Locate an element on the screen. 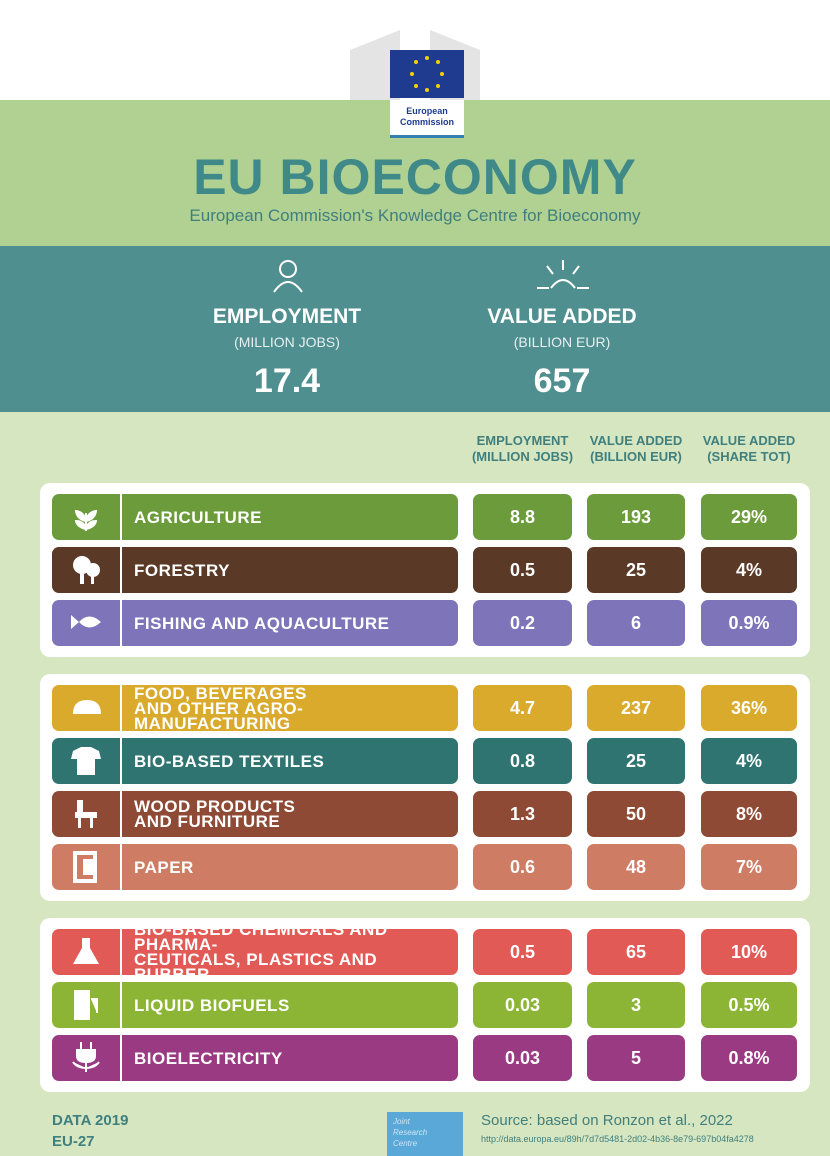 The image size is (830, 1156). value-cell: 29% is located at coordinates (749, 517).